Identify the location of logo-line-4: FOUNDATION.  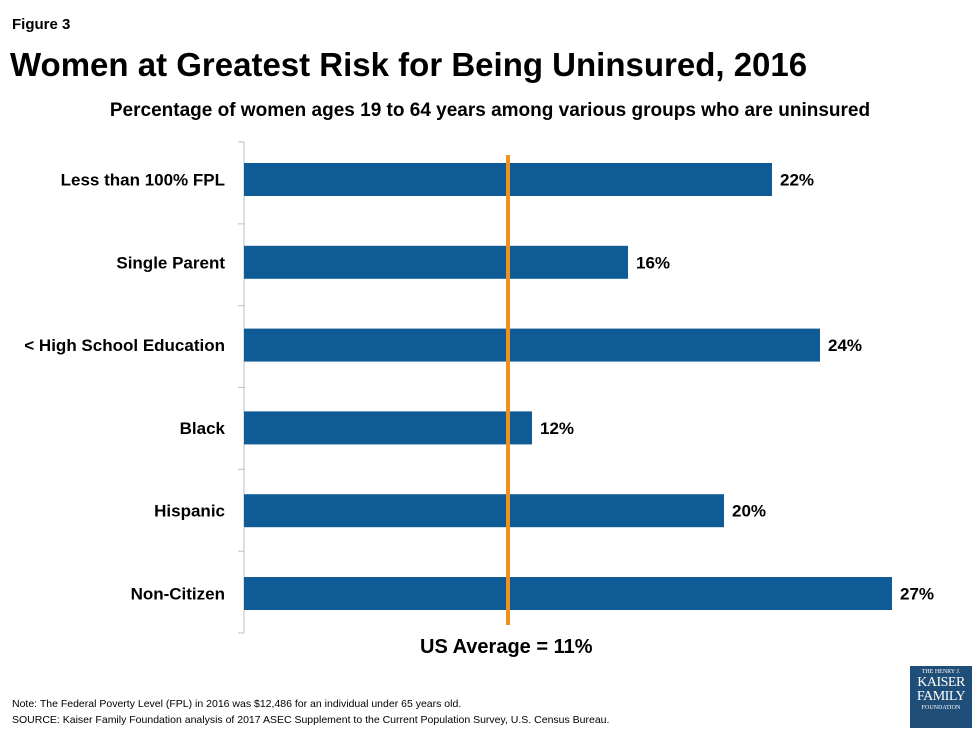
(941, 708).